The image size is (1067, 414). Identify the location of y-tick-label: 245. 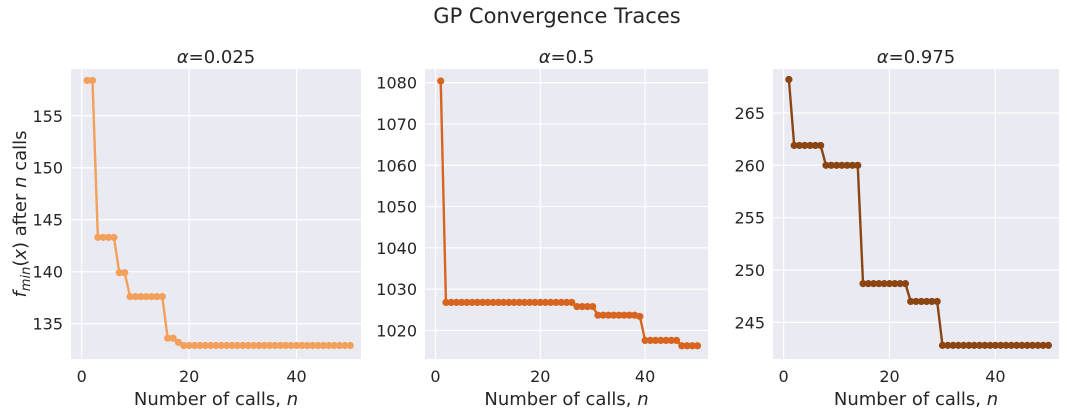
(749, 322).